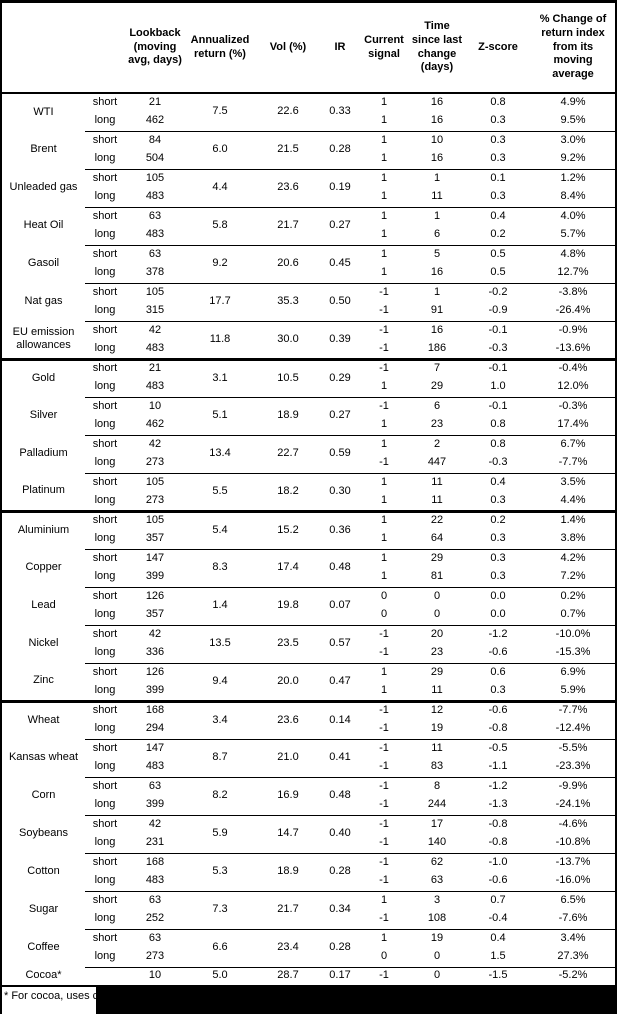 Image resolution: width=617 pixels, height=1014 pixels. I want to click on commodity-name: Gold, so click(43, 377).